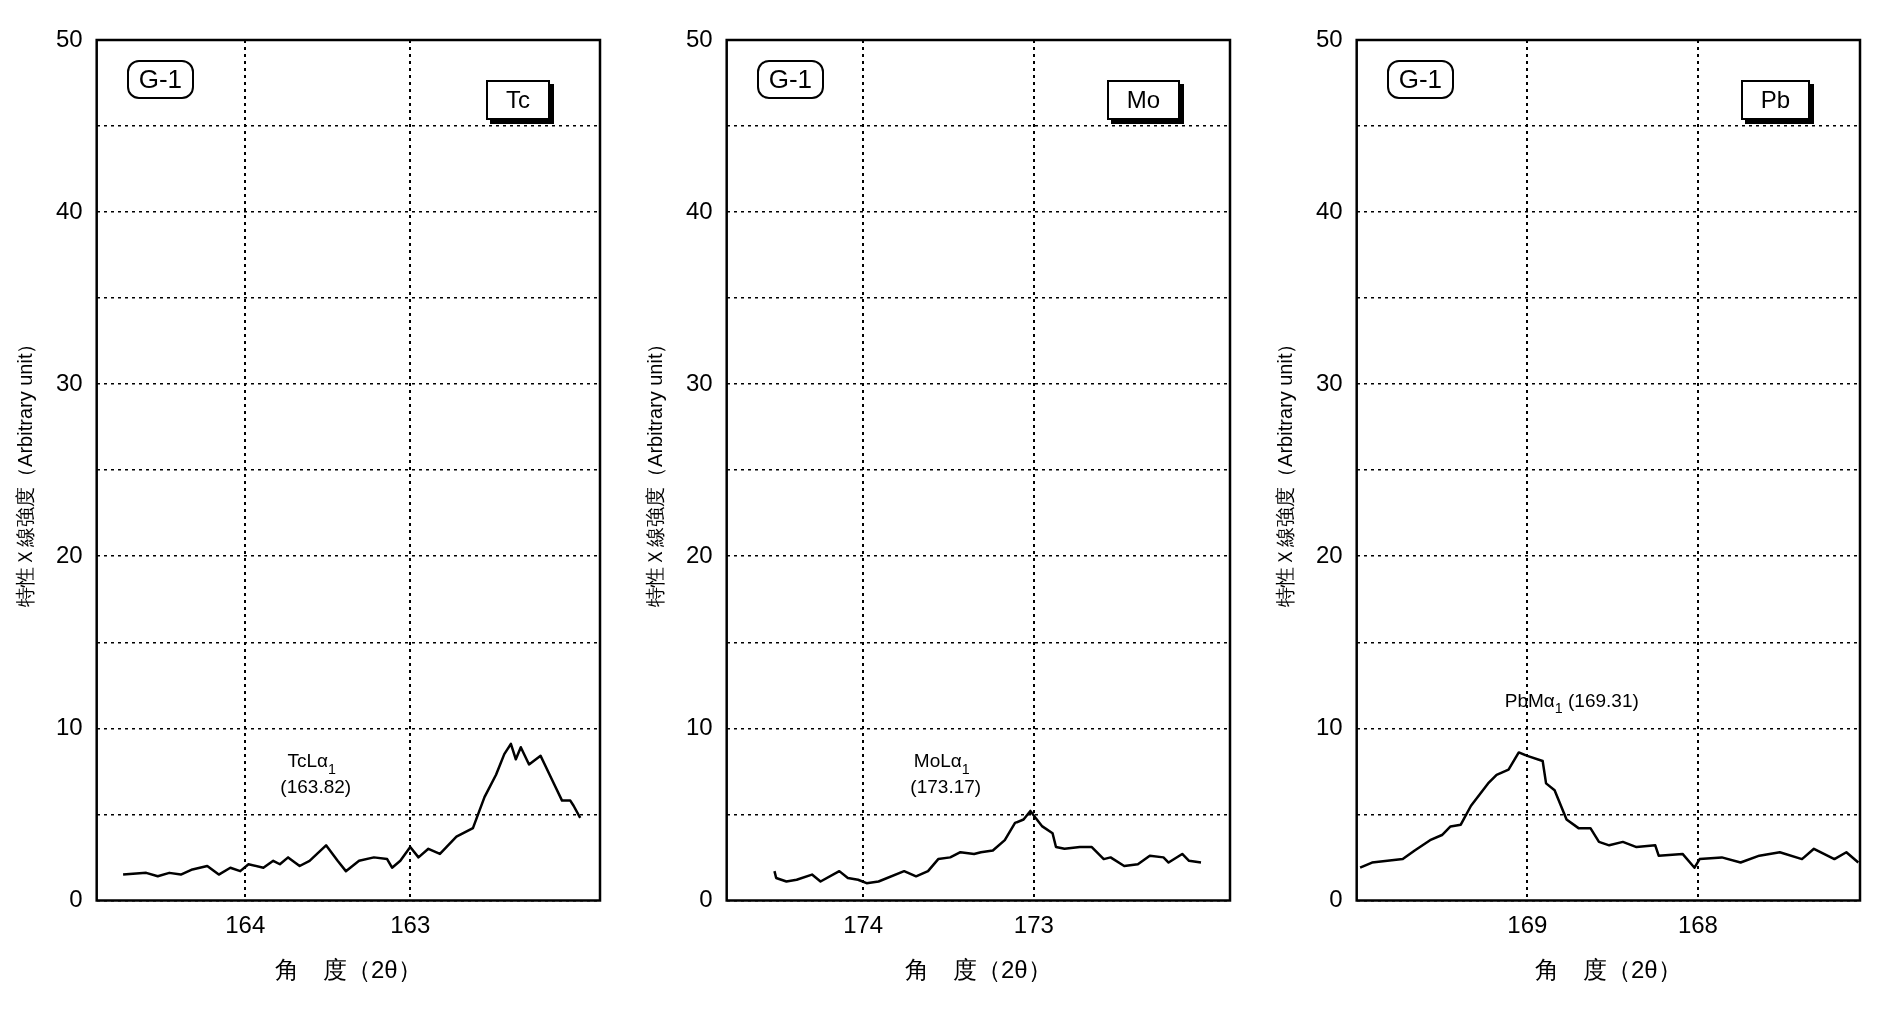 The height and width of the screenshot is (1017, 1887). Describe the element at coordinates (1527, 925) in the screenshot. I see `x-tick-label: 169` at that location.